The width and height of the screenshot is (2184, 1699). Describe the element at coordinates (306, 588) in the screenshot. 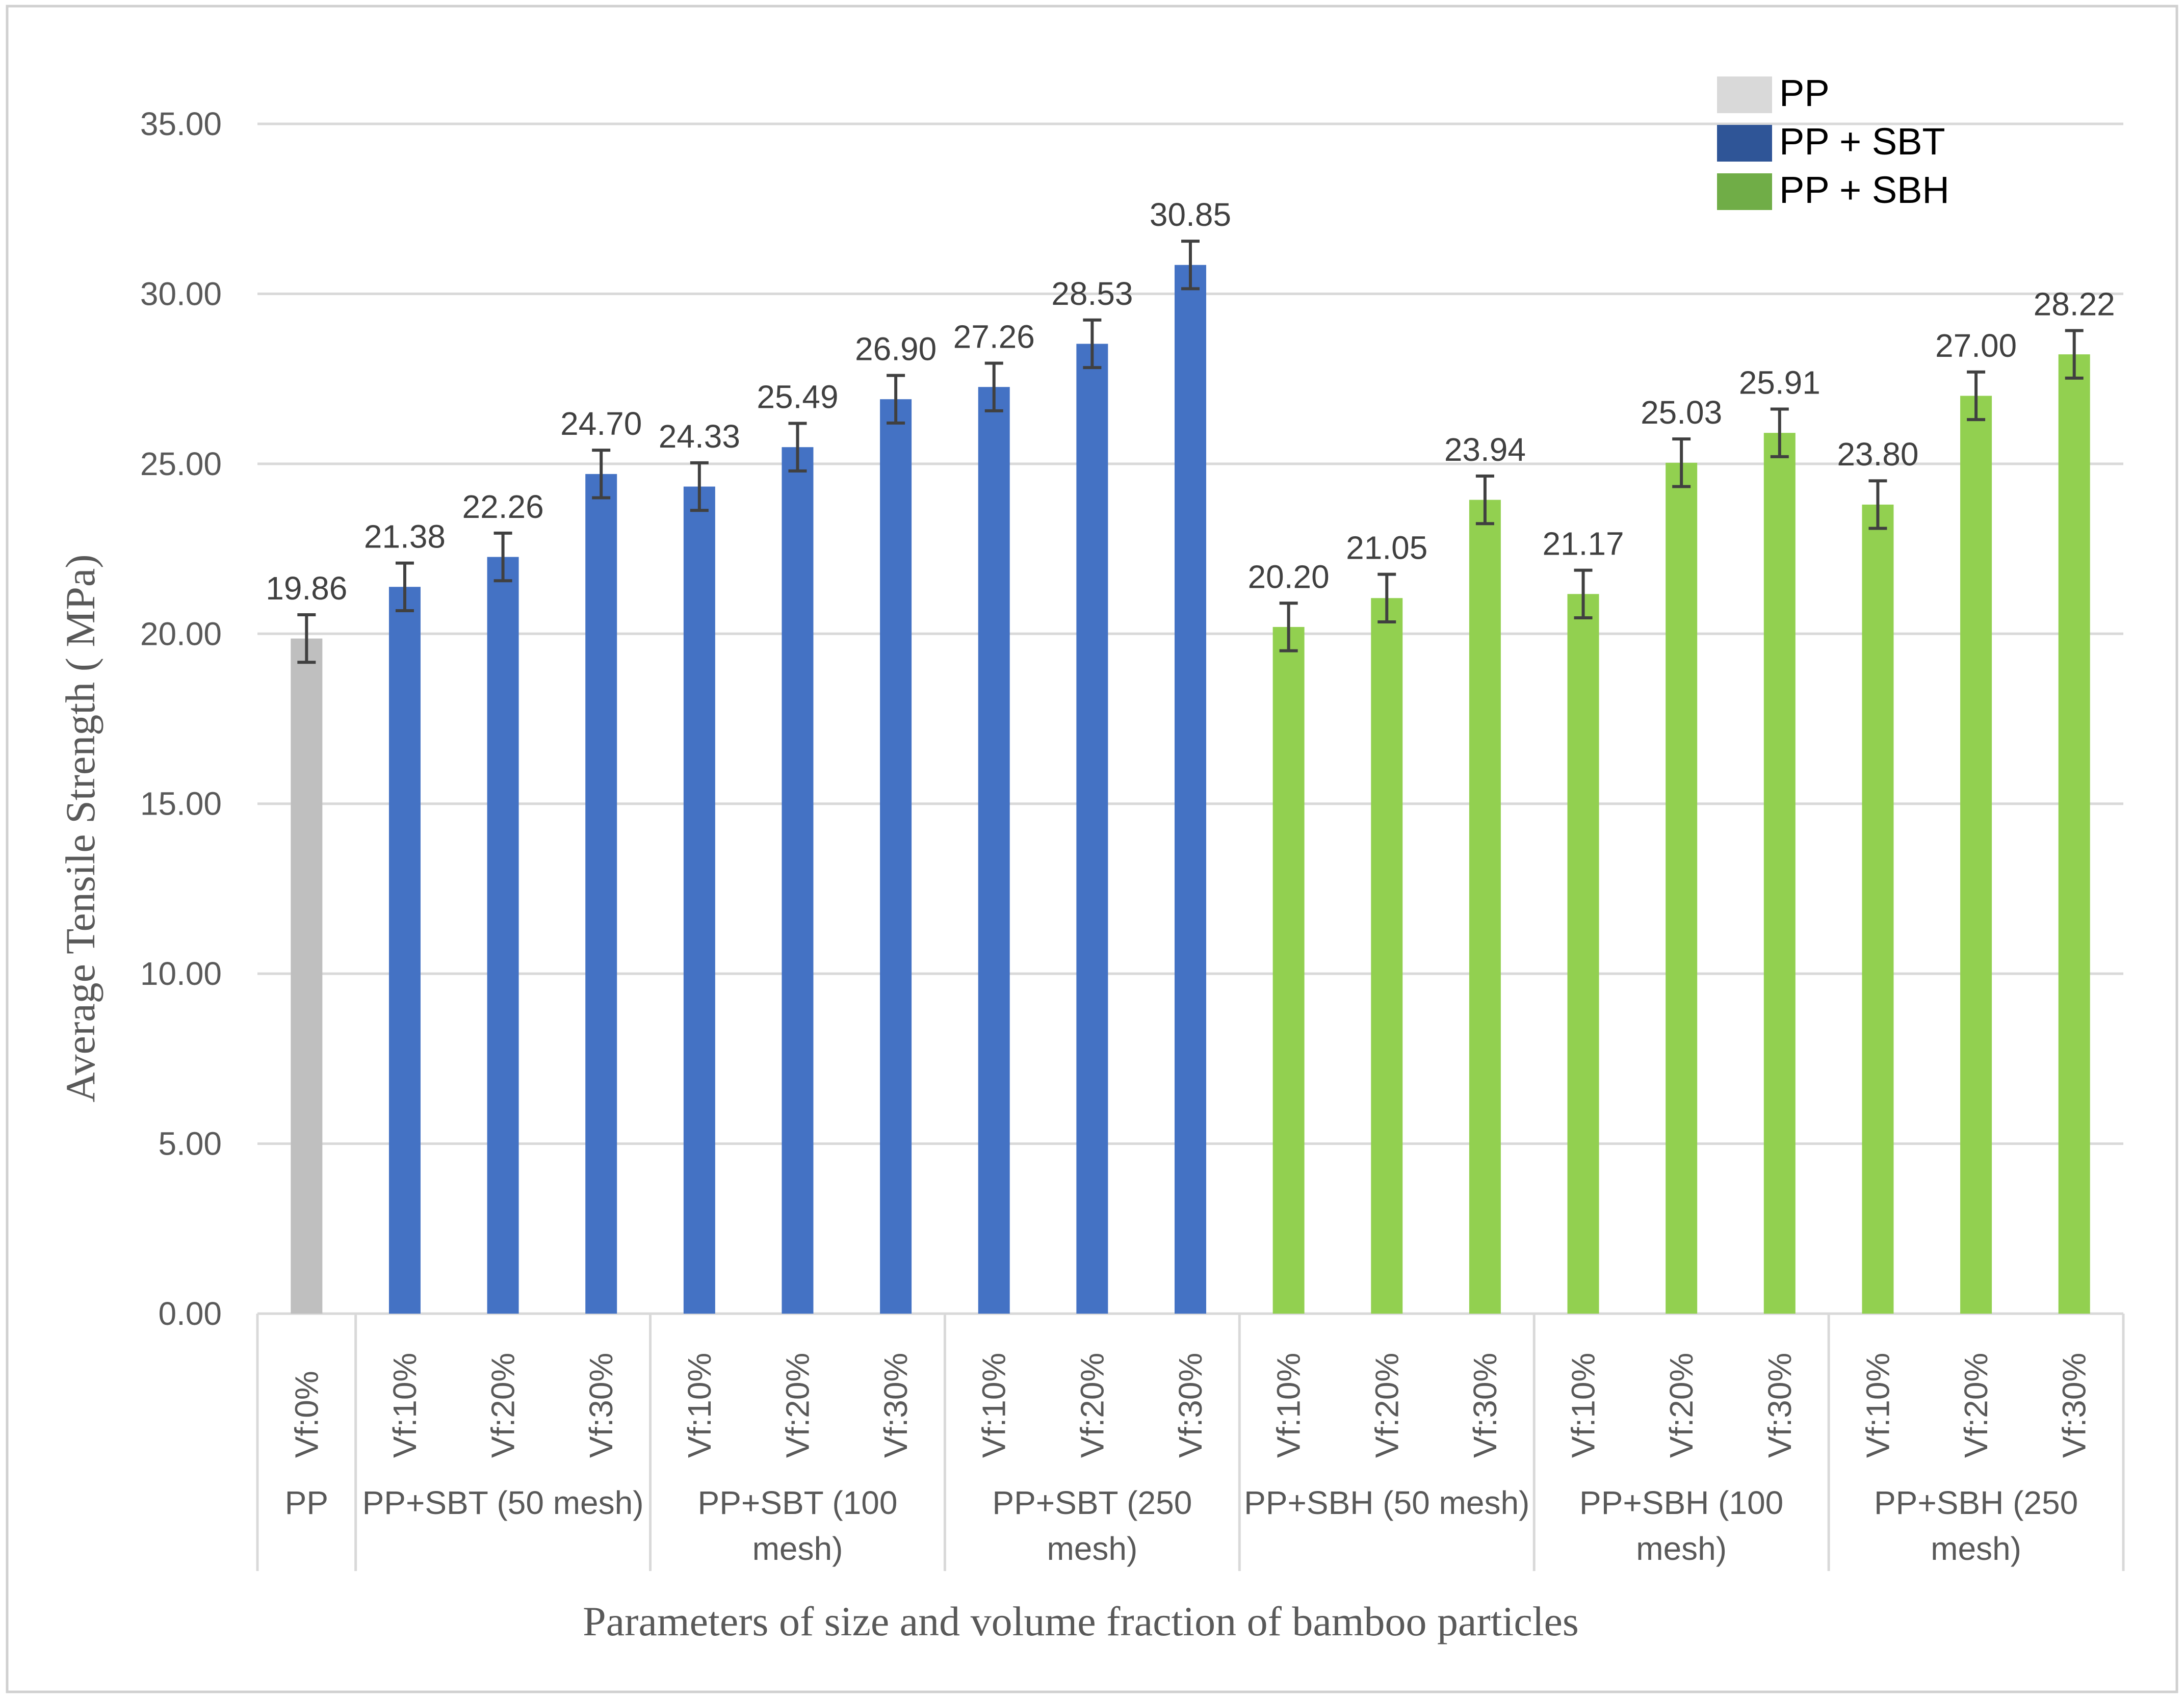

I see `data-label: 19.86` at that location.